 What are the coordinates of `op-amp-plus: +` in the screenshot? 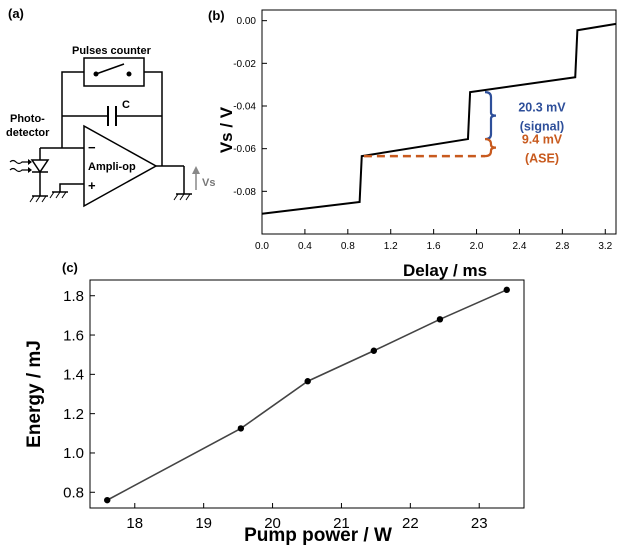 It's located at (92, 185).